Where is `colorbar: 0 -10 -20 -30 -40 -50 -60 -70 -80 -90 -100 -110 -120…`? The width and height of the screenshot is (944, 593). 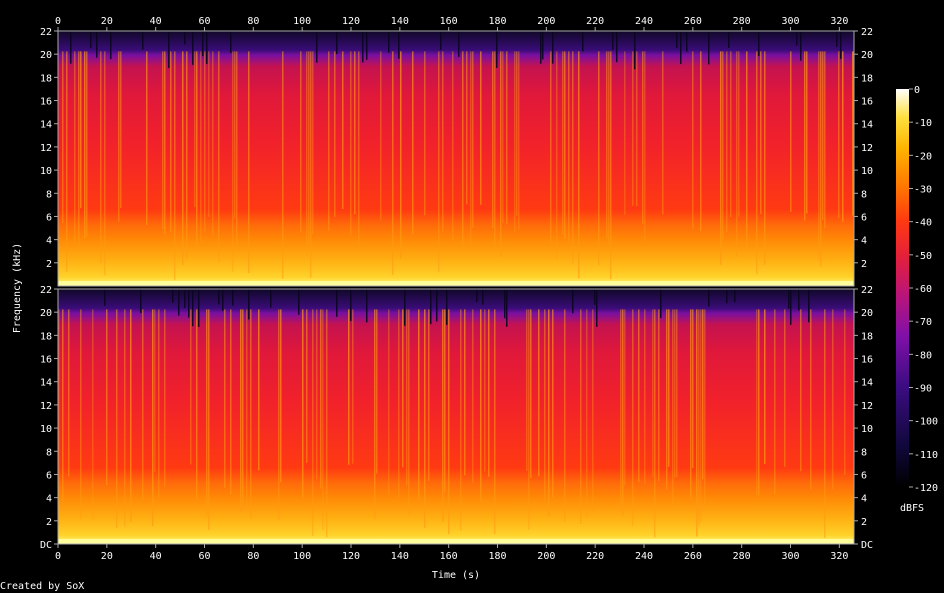
colorbar: 0 -10 -20 -30 -40 -50 -60 -70 -80 -90 -100 -110 -120… is located at coordinates (917, 299).